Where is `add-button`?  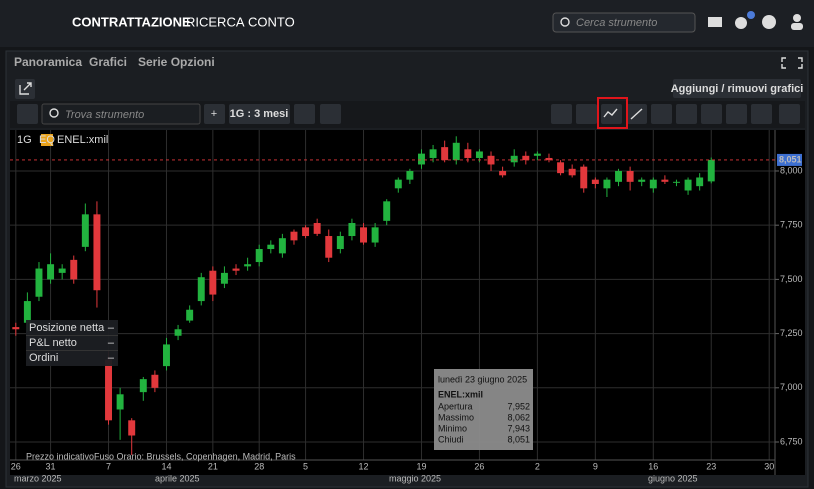
add-button is located at coordinates (214, 114).